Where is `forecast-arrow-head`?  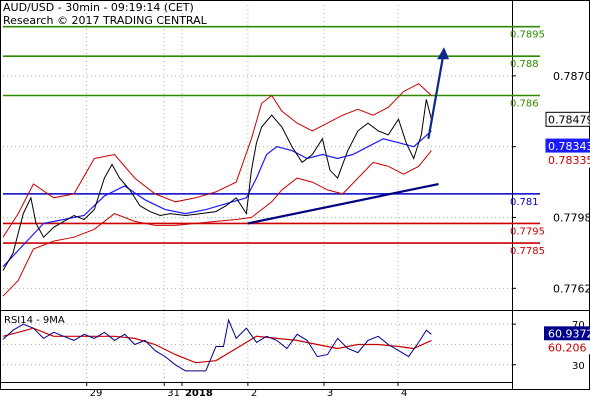 forecast-arrow-head is located at coordinates (443, 53).